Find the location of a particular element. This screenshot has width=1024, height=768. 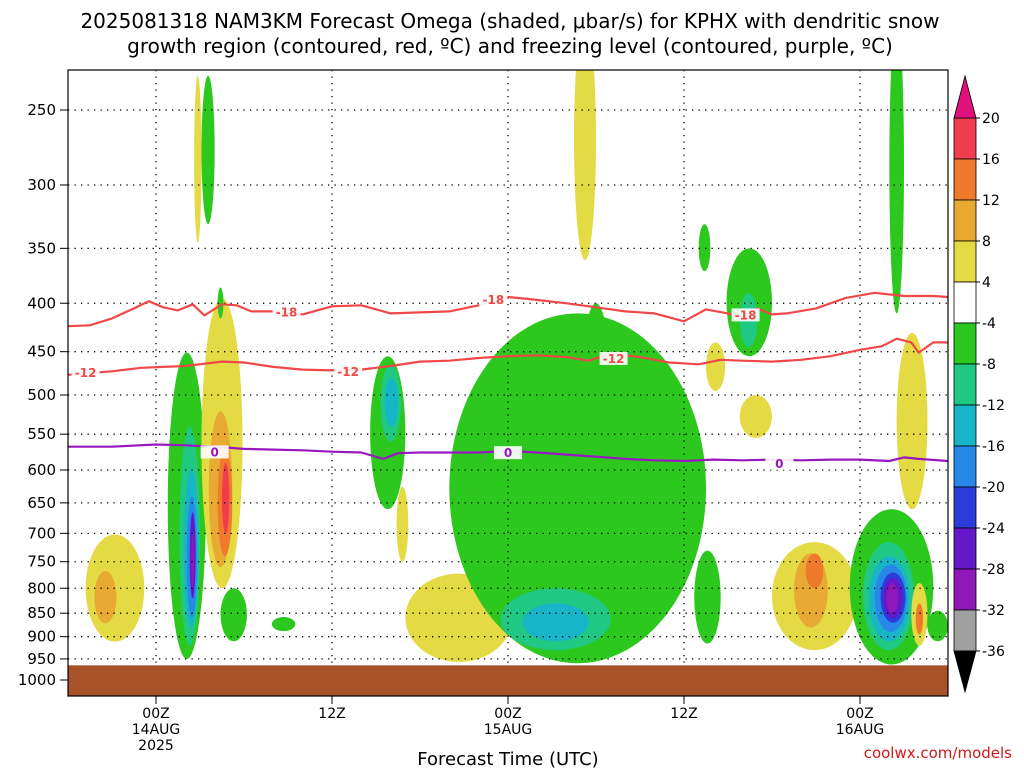

contour-label--18-1: -18 is located at coordinates (493, 300).